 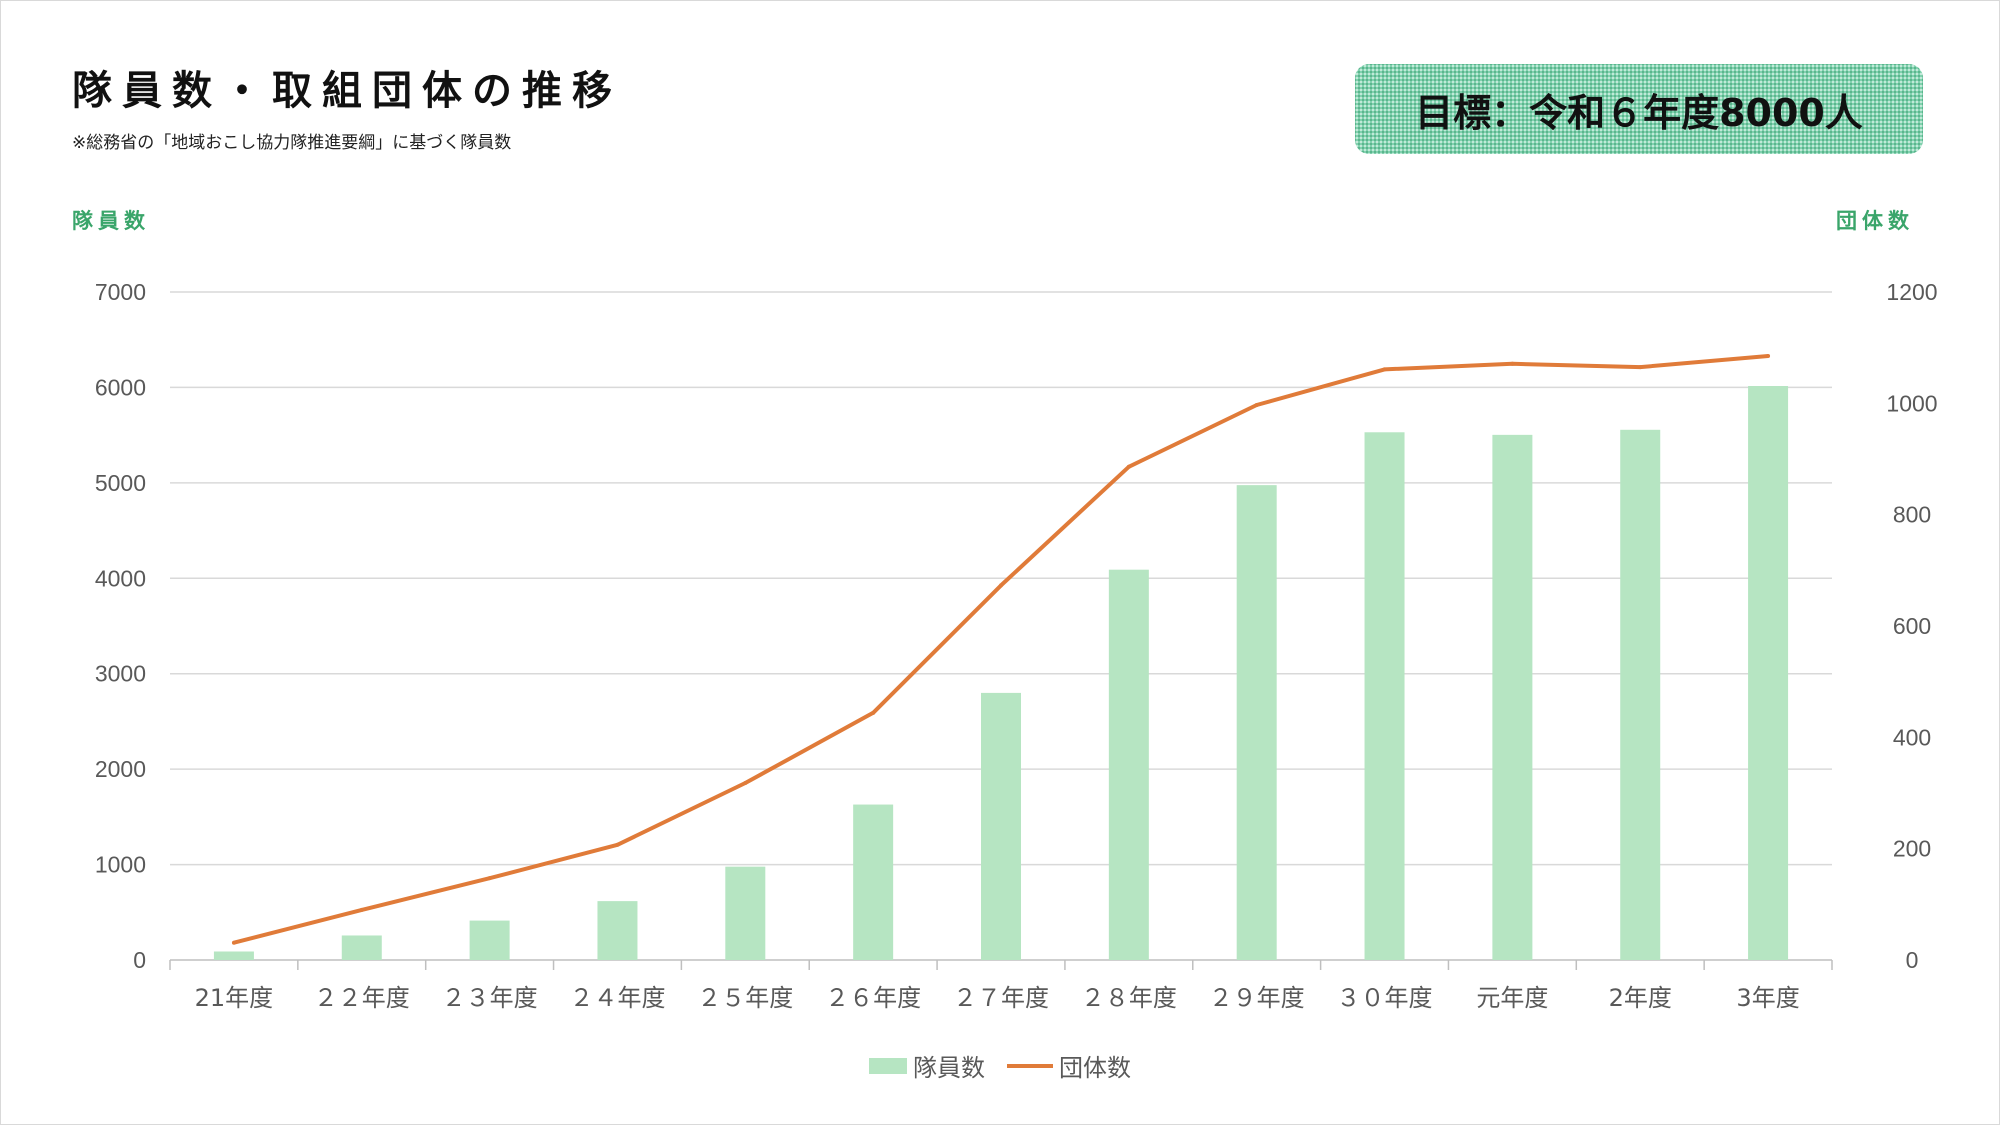 I want to click on left-axis-title: 隊員数, so click(x=111, y=221).